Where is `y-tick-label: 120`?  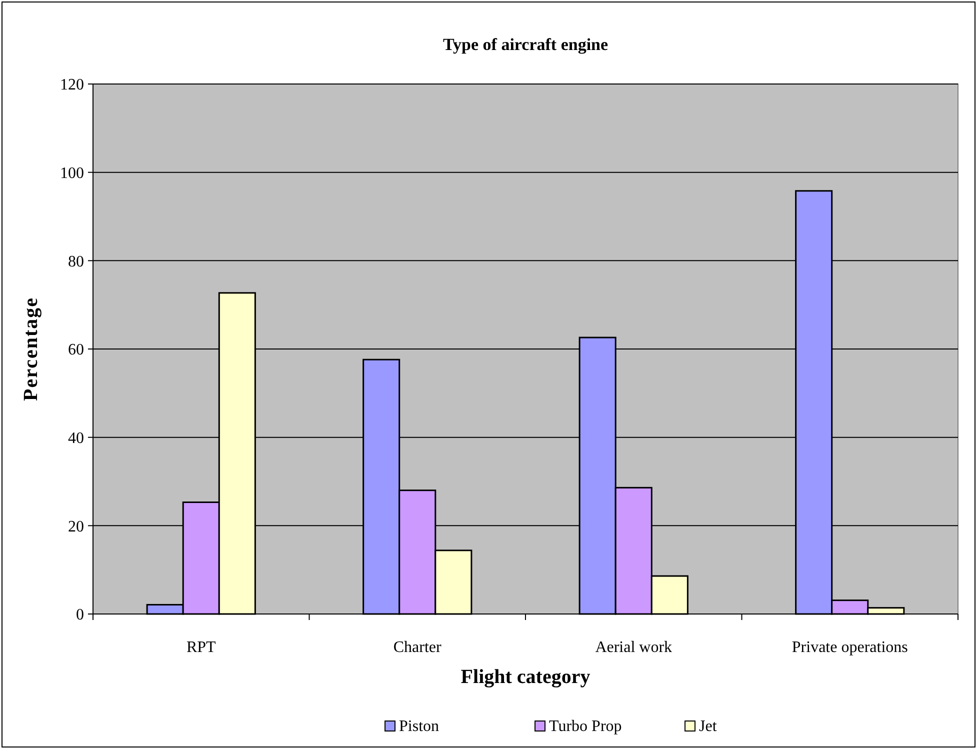 y-tick-label: 120 is located at coordinates (72, 85).